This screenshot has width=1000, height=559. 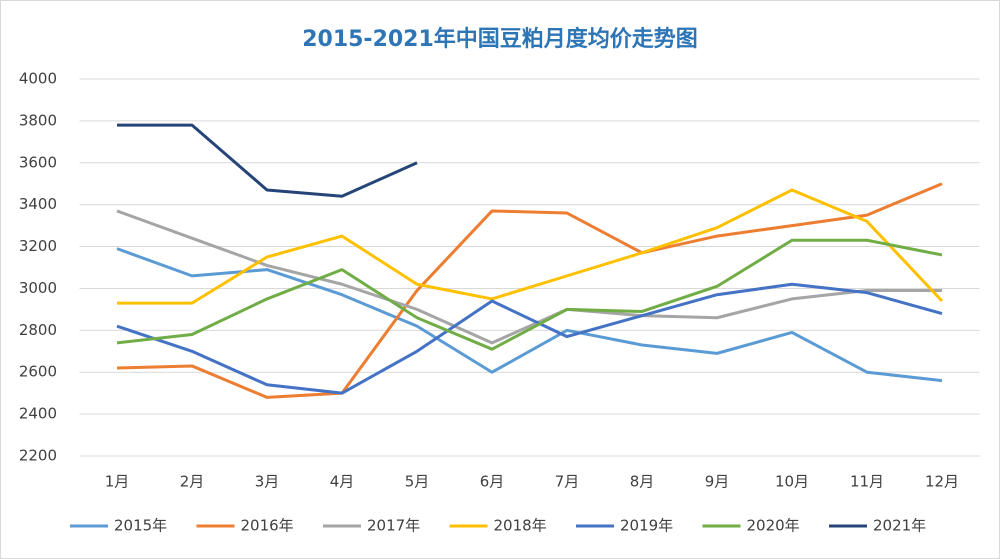 What do you see at coordinates (899, 526) in the screenshot?
I see `legend-label: 2021年` at bounding box center [899, 526].